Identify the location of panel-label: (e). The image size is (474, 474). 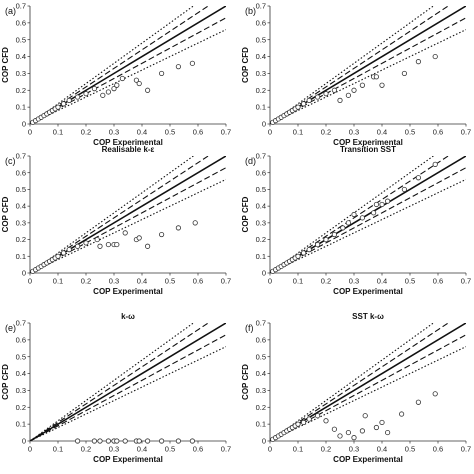
(10, 328).